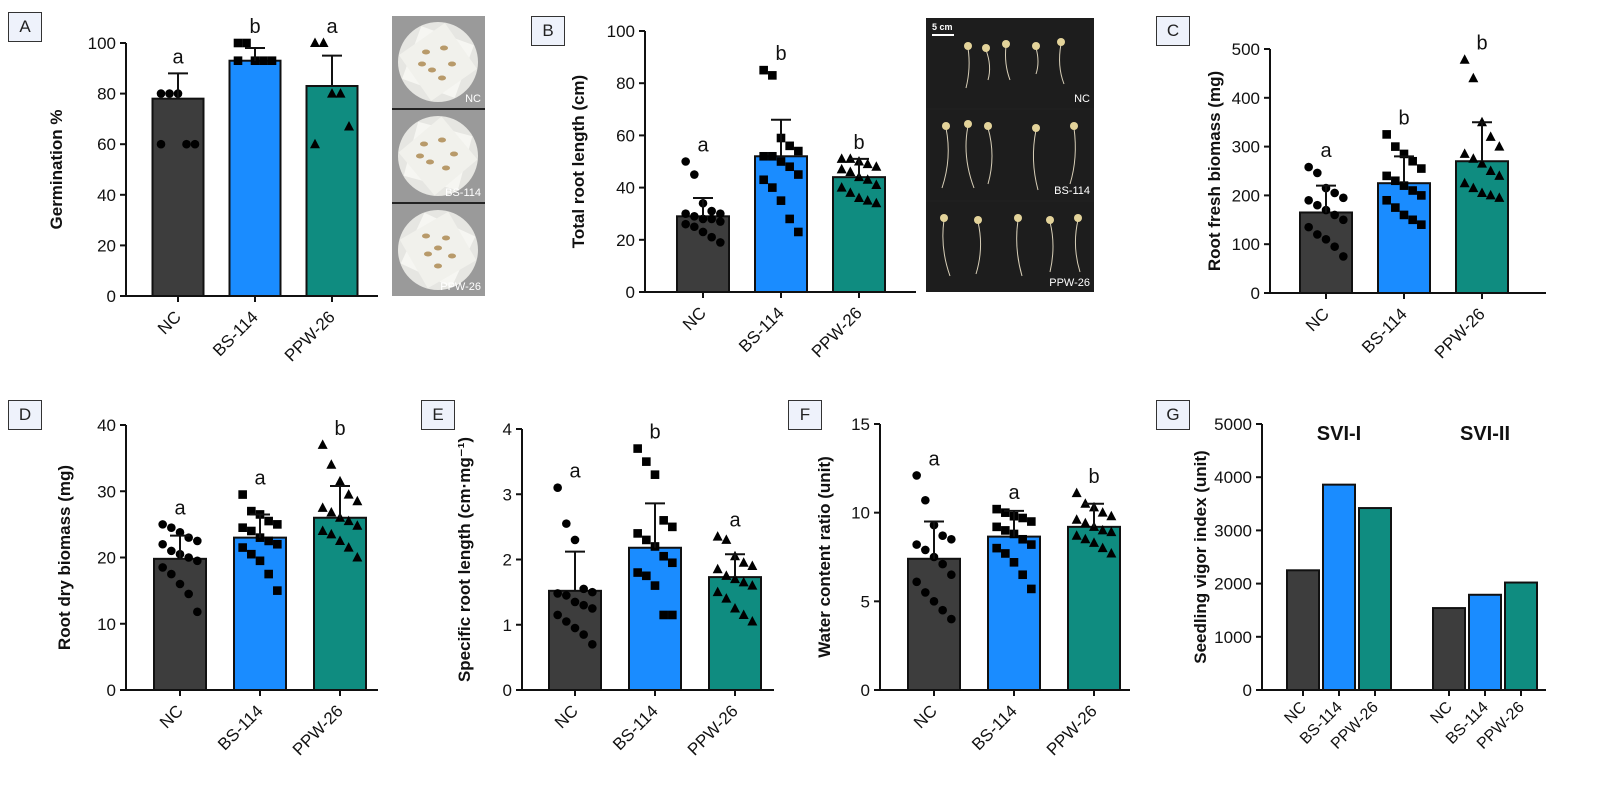  Describe the element at coordinates (1173, 31) in the screenshot. I see `panel-label-c: C` at that location.